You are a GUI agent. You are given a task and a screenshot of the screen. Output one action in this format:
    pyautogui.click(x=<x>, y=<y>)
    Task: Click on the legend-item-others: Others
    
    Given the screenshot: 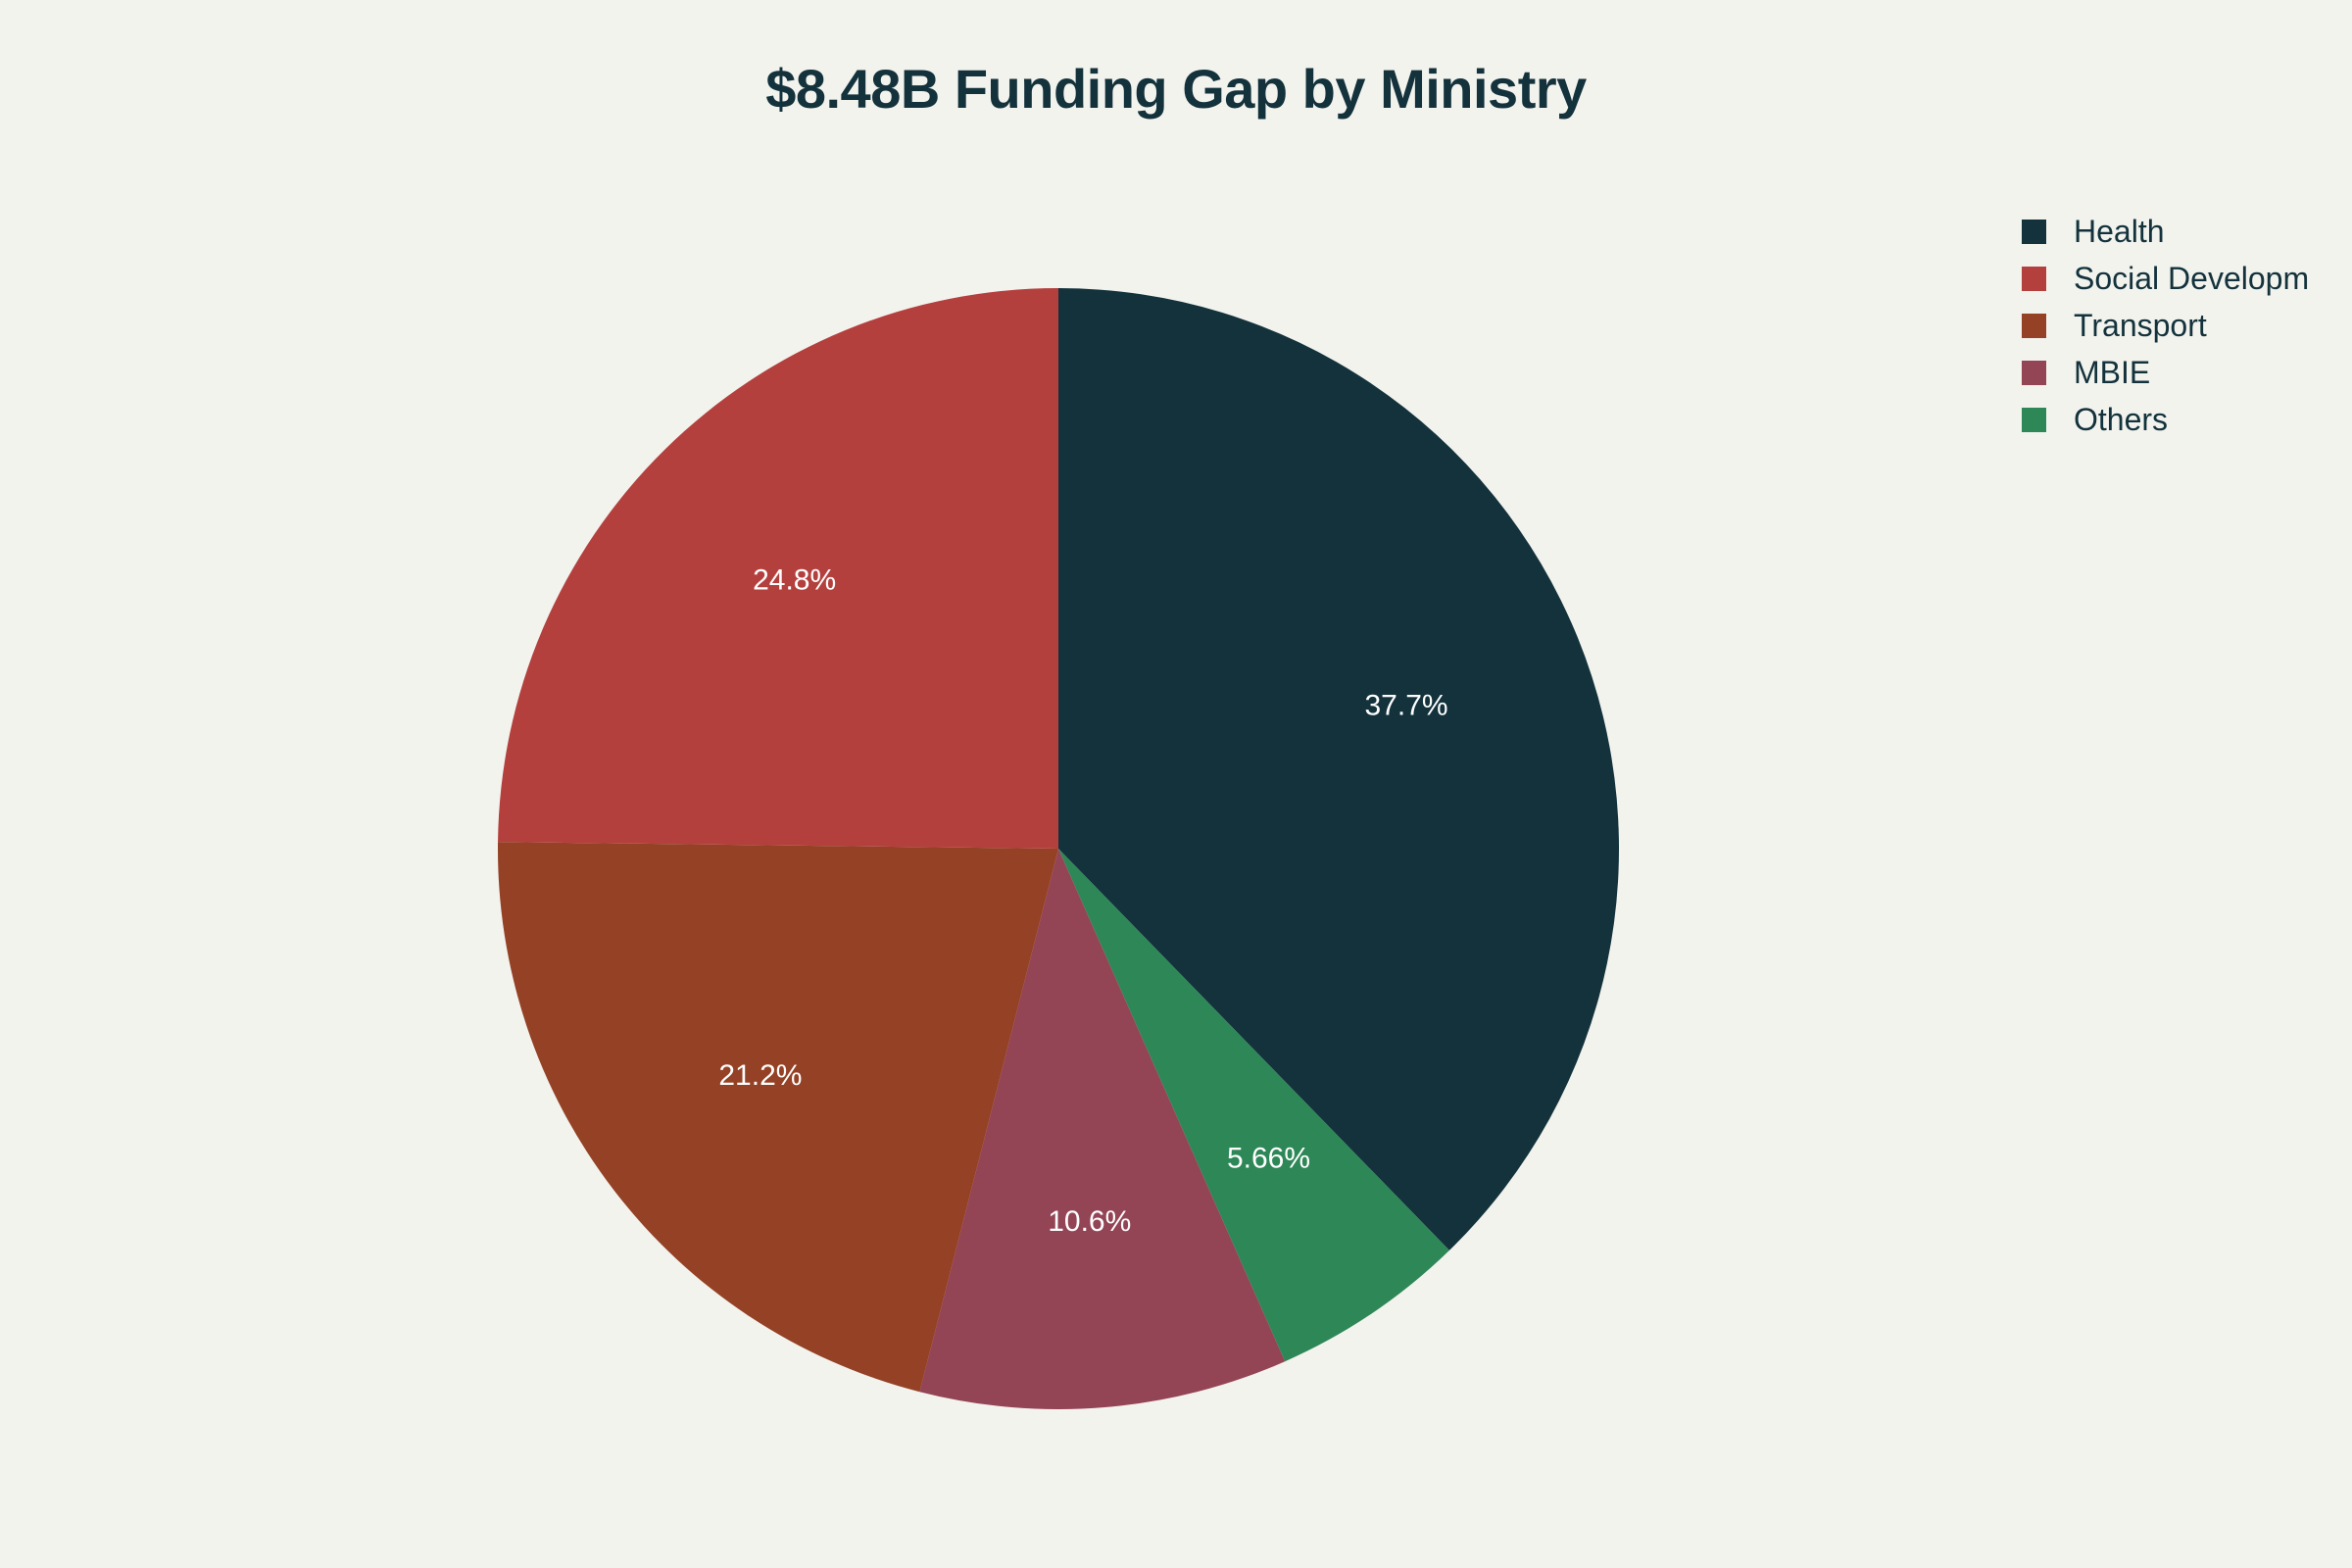 What is the action you would take?
    pyautogui.click(x=2165, y=419)
    